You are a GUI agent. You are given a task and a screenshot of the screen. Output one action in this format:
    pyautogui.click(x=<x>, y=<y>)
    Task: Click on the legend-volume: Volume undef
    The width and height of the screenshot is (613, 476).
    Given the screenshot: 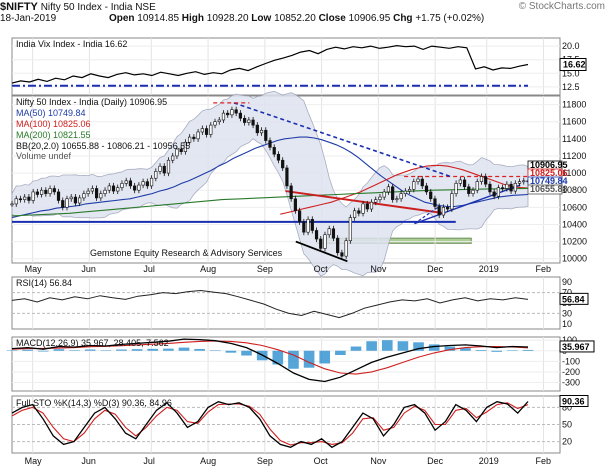 What is the action you would take?
    pyautogui.click(x=44, y=156)
    